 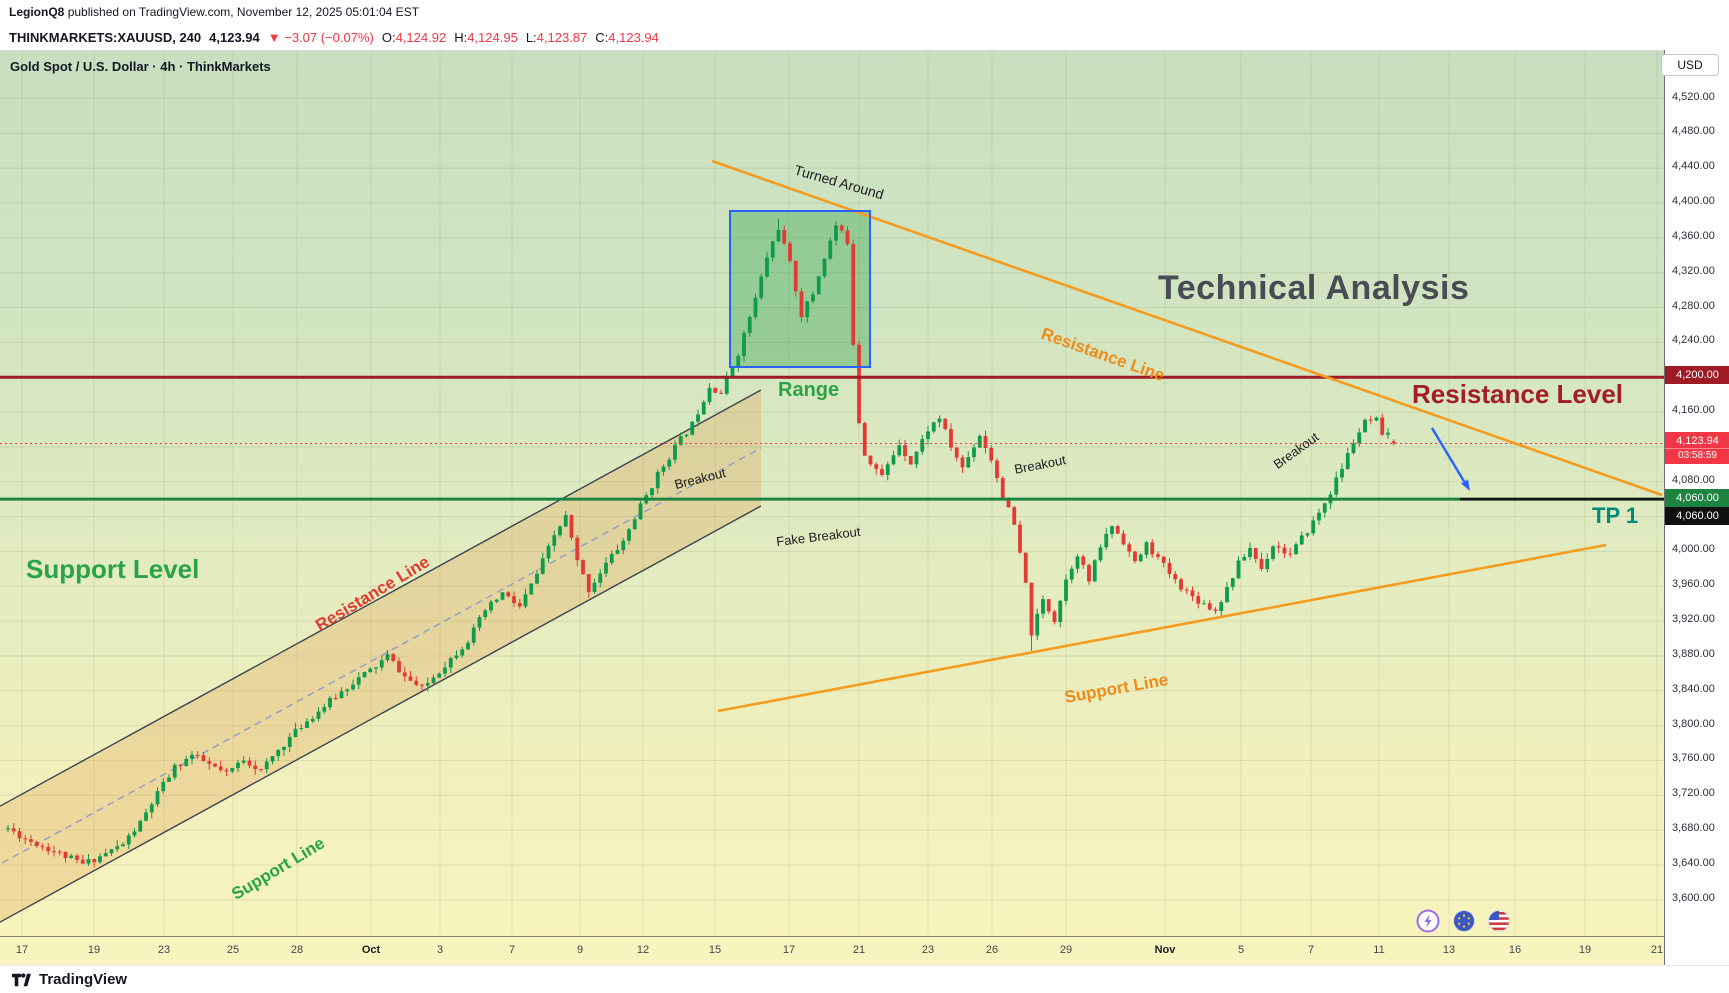 What do you see at coordinates (1162, 628) in the screenshot?
I see `support-trendline` at bounding box center [1162, 628].